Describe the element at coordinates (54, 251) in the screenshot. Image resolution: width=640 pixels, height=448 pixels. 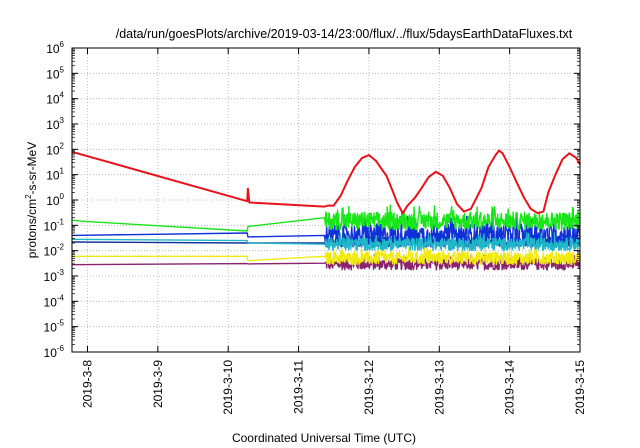
I see `y-tick-label: 10⁻²` at that location.